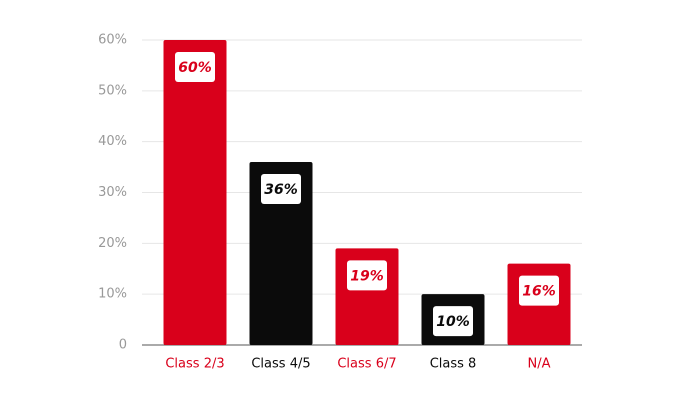 This screenshot has width=680, height=400. I want to click on x-tick-label: Class 6/7, so click(366, 364).